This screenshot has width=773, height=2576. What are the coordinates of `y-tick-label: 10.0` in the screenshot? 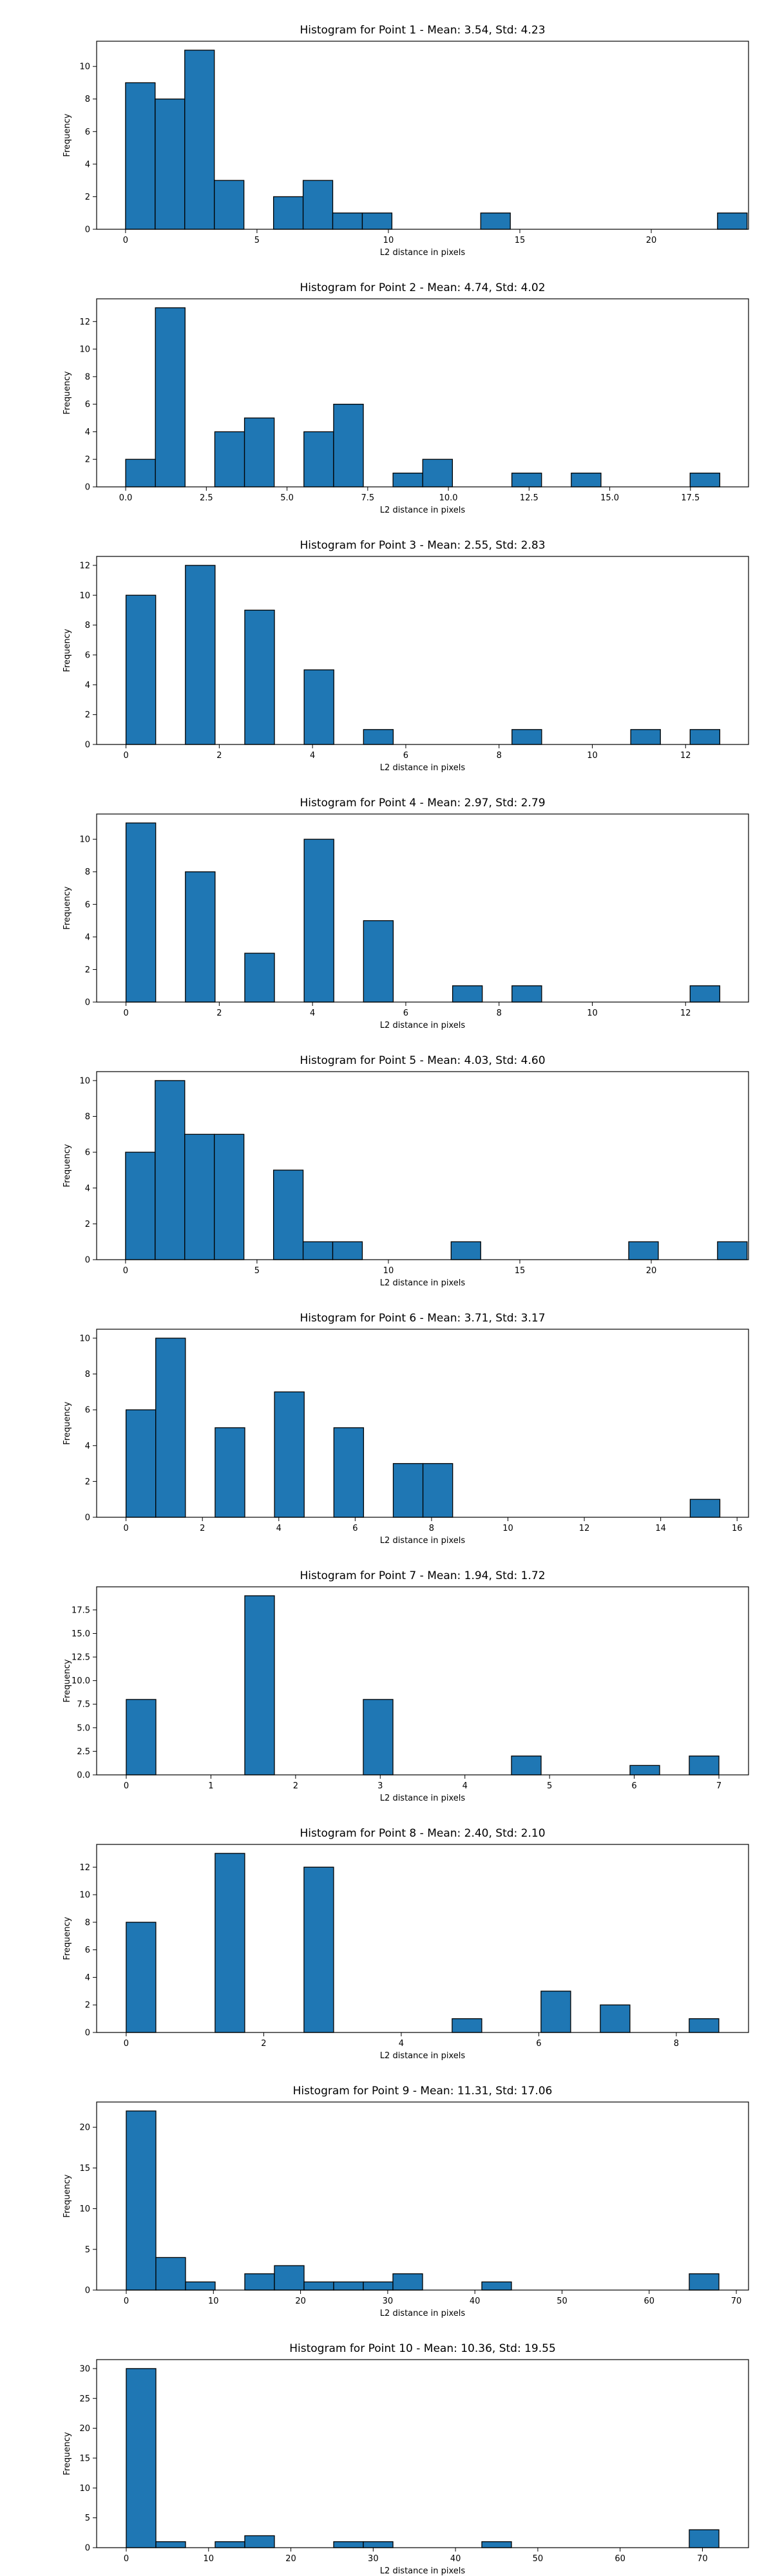 It's located at (81, 1681).